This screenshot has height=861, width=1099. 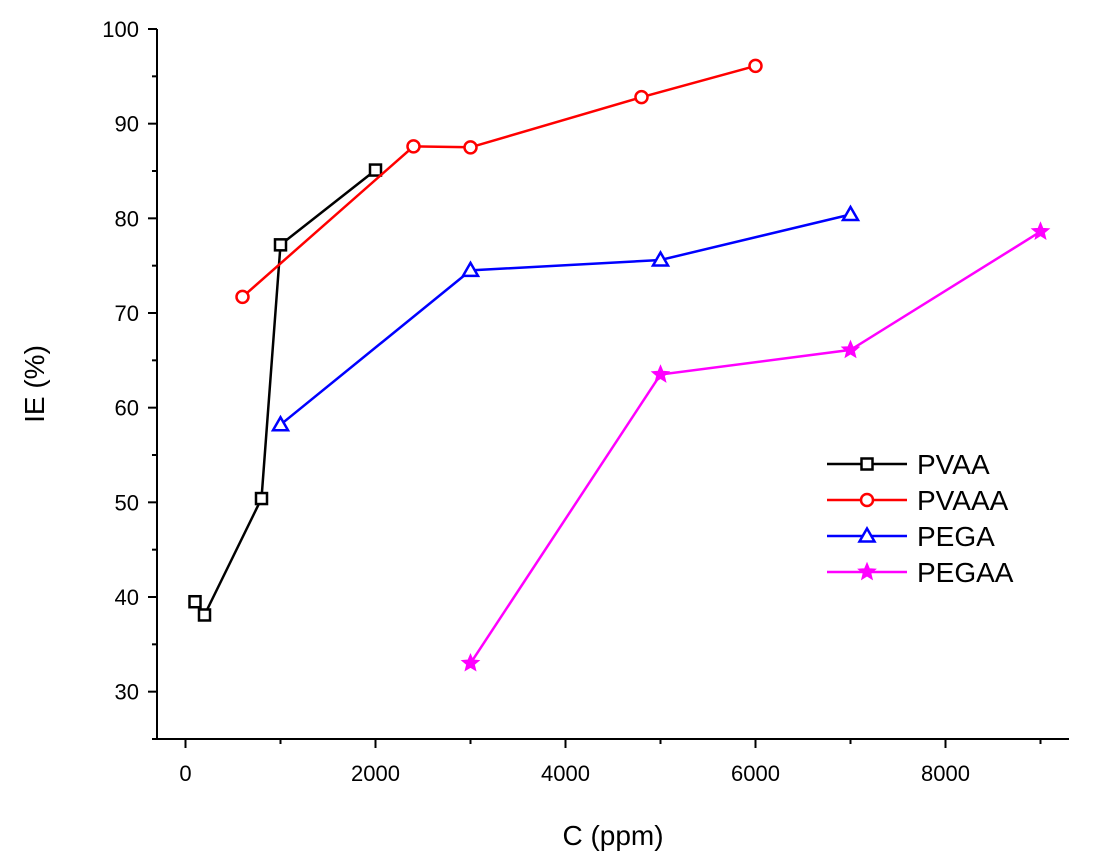 I want to click on x-axis-title: C (ppm), so click(x=612, y=835).